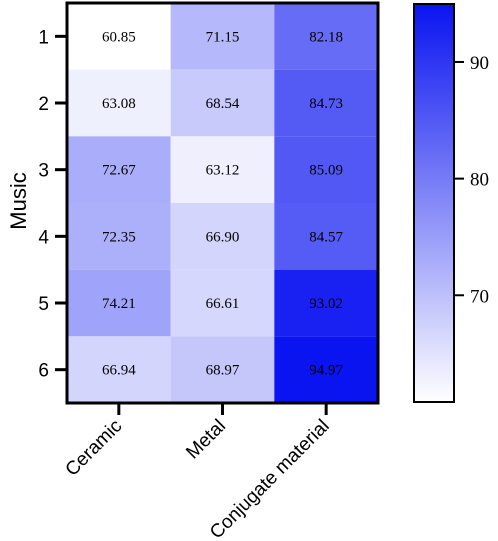 The height and width of the screenshot is (541, 498). I want to click on cell-value-label: 84.73, so click(326, 104).